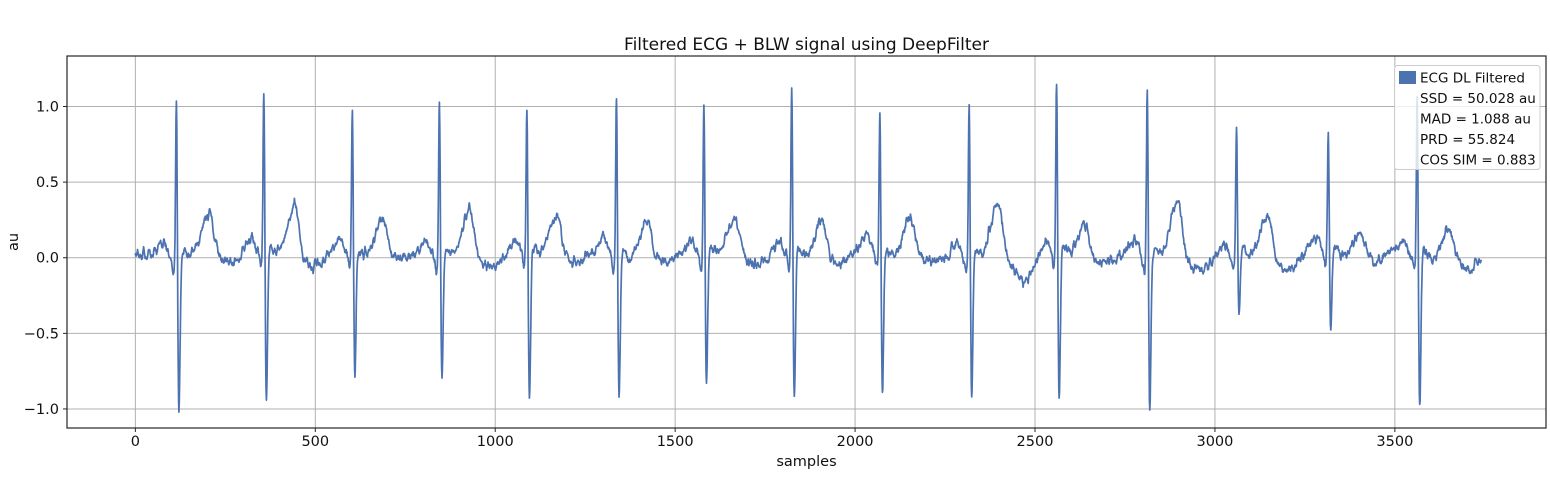 The width and height of the screenshot is (1550, 480). Describe the element at coordinates (1472, 78) in the screenshot. I see `legend-entry-label: ECG DL Filtered` at that location.